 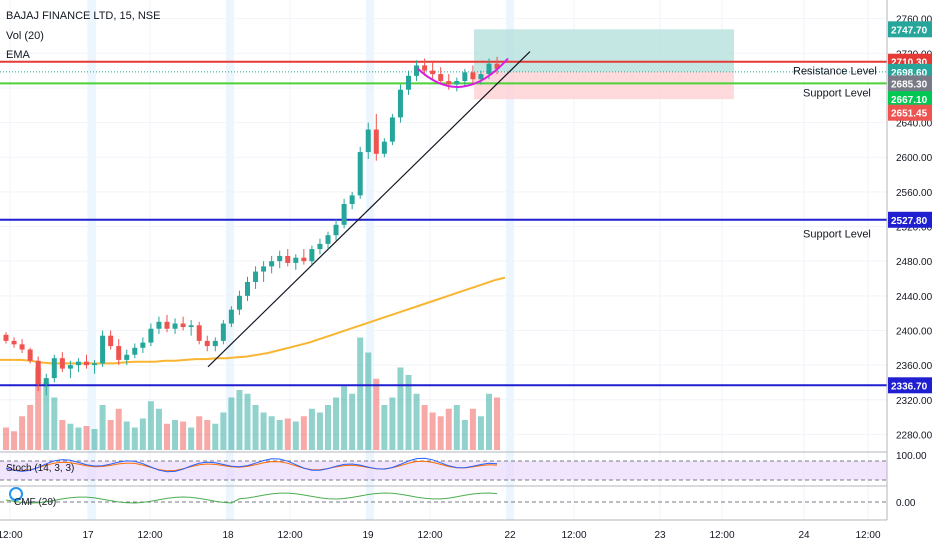 What do you see at coordinates (40, 468) in the screenshot?
I see `stoch-indicator-label: Stoch (14, 3, 3)` at bounding box center [40, 468].